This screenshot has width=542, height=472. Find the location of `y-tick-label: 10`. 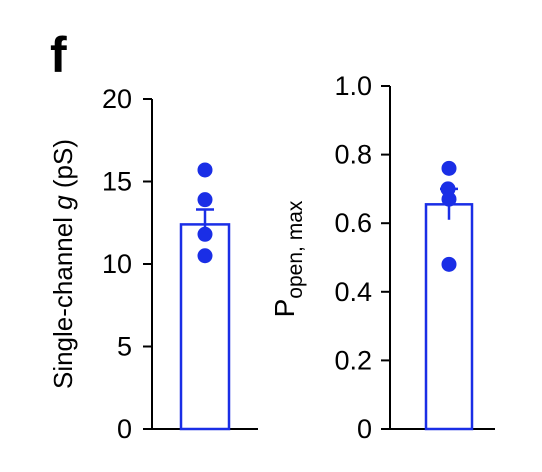

y-tick-label: 10 is located at coordinates (117, 264).